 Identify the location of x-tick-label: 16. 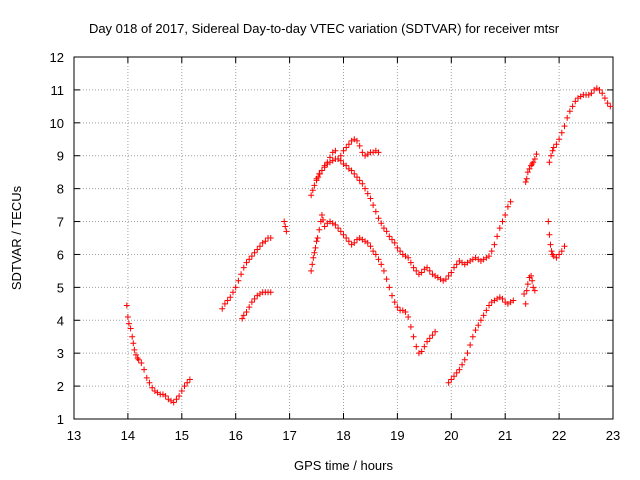
(235, 435).